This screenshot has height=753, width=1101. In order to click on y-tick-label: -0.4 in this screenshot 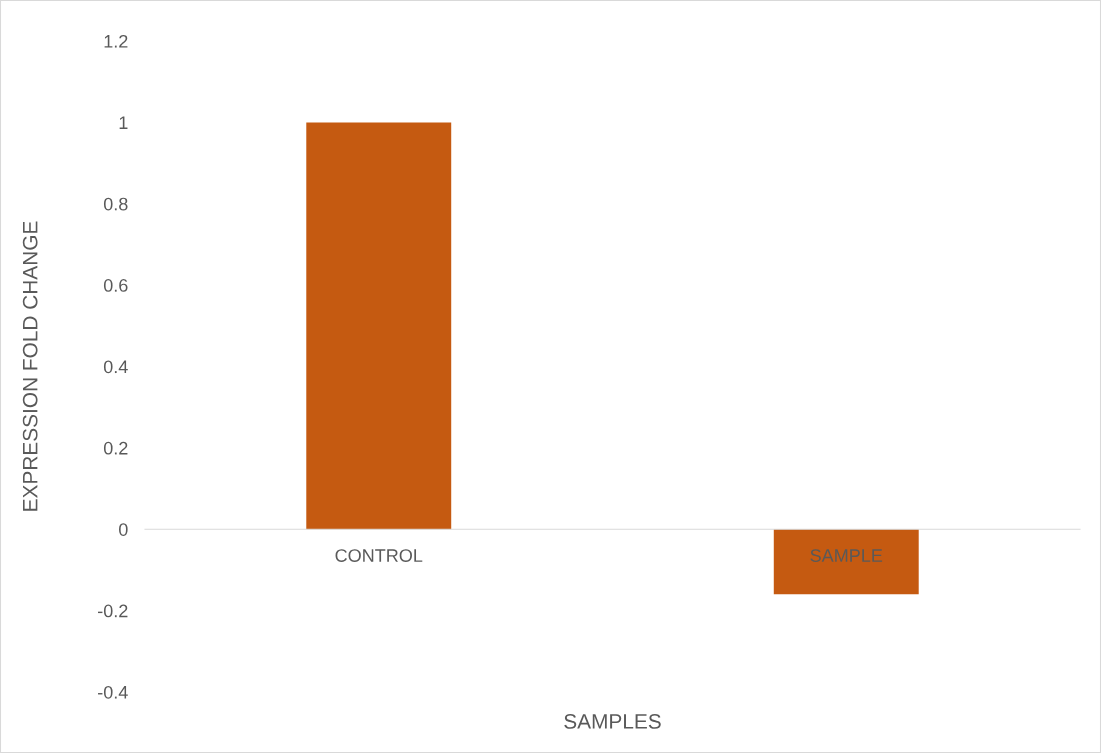, I will do `click(113, 692)`.